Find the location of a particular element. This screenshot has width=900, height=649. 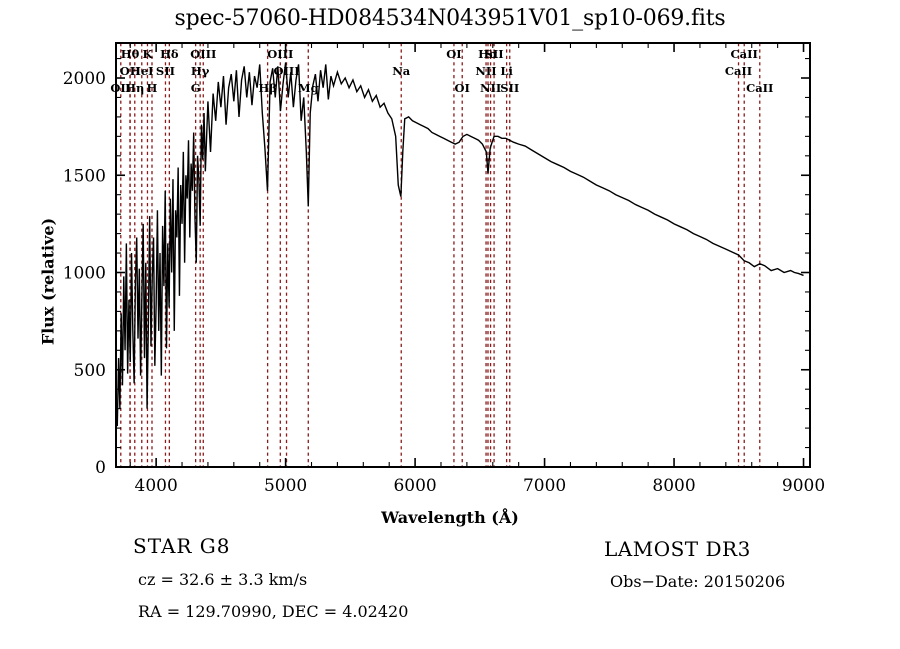

spectral-line-label: Hα is located at coordinates (488, 54).